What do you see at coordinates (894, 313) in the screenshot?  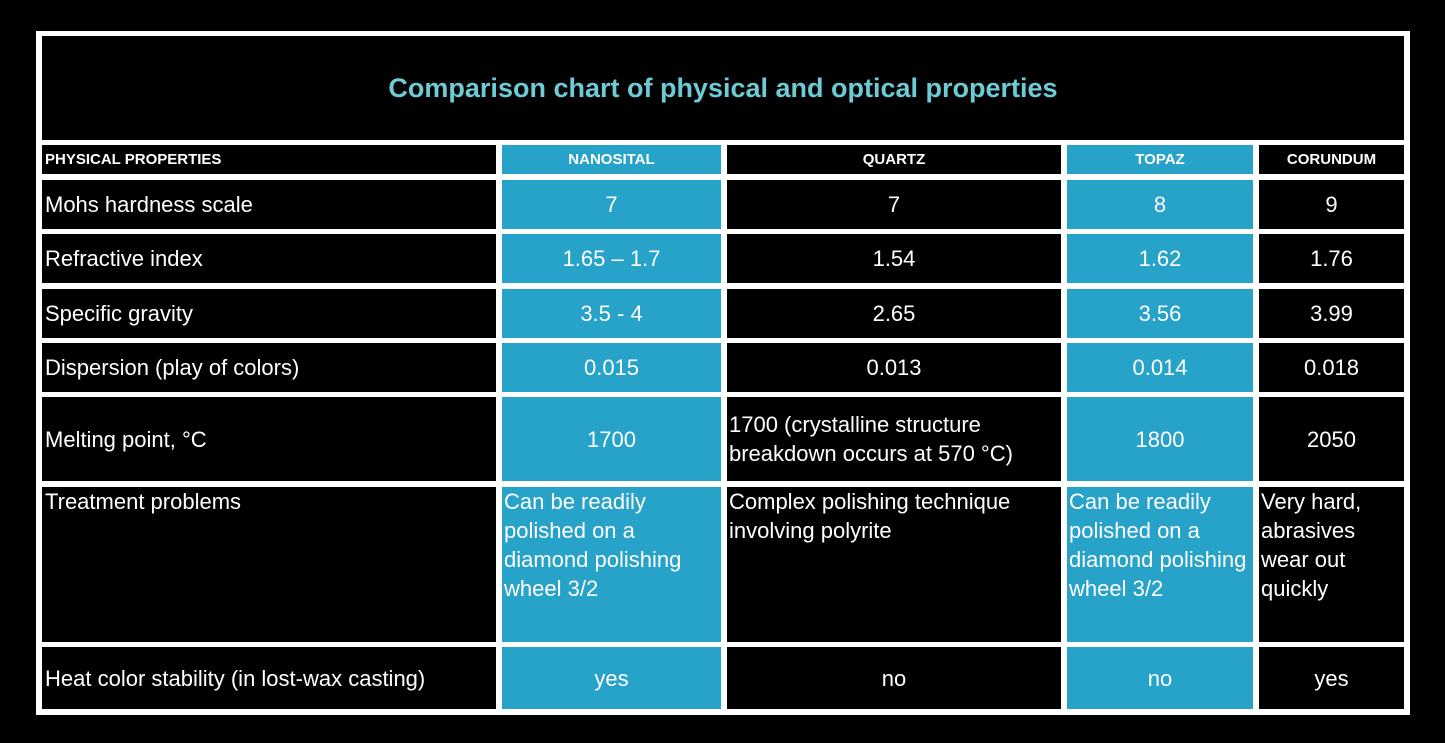 I see `table-cell: 2.65` at bounding box center [894, 313].